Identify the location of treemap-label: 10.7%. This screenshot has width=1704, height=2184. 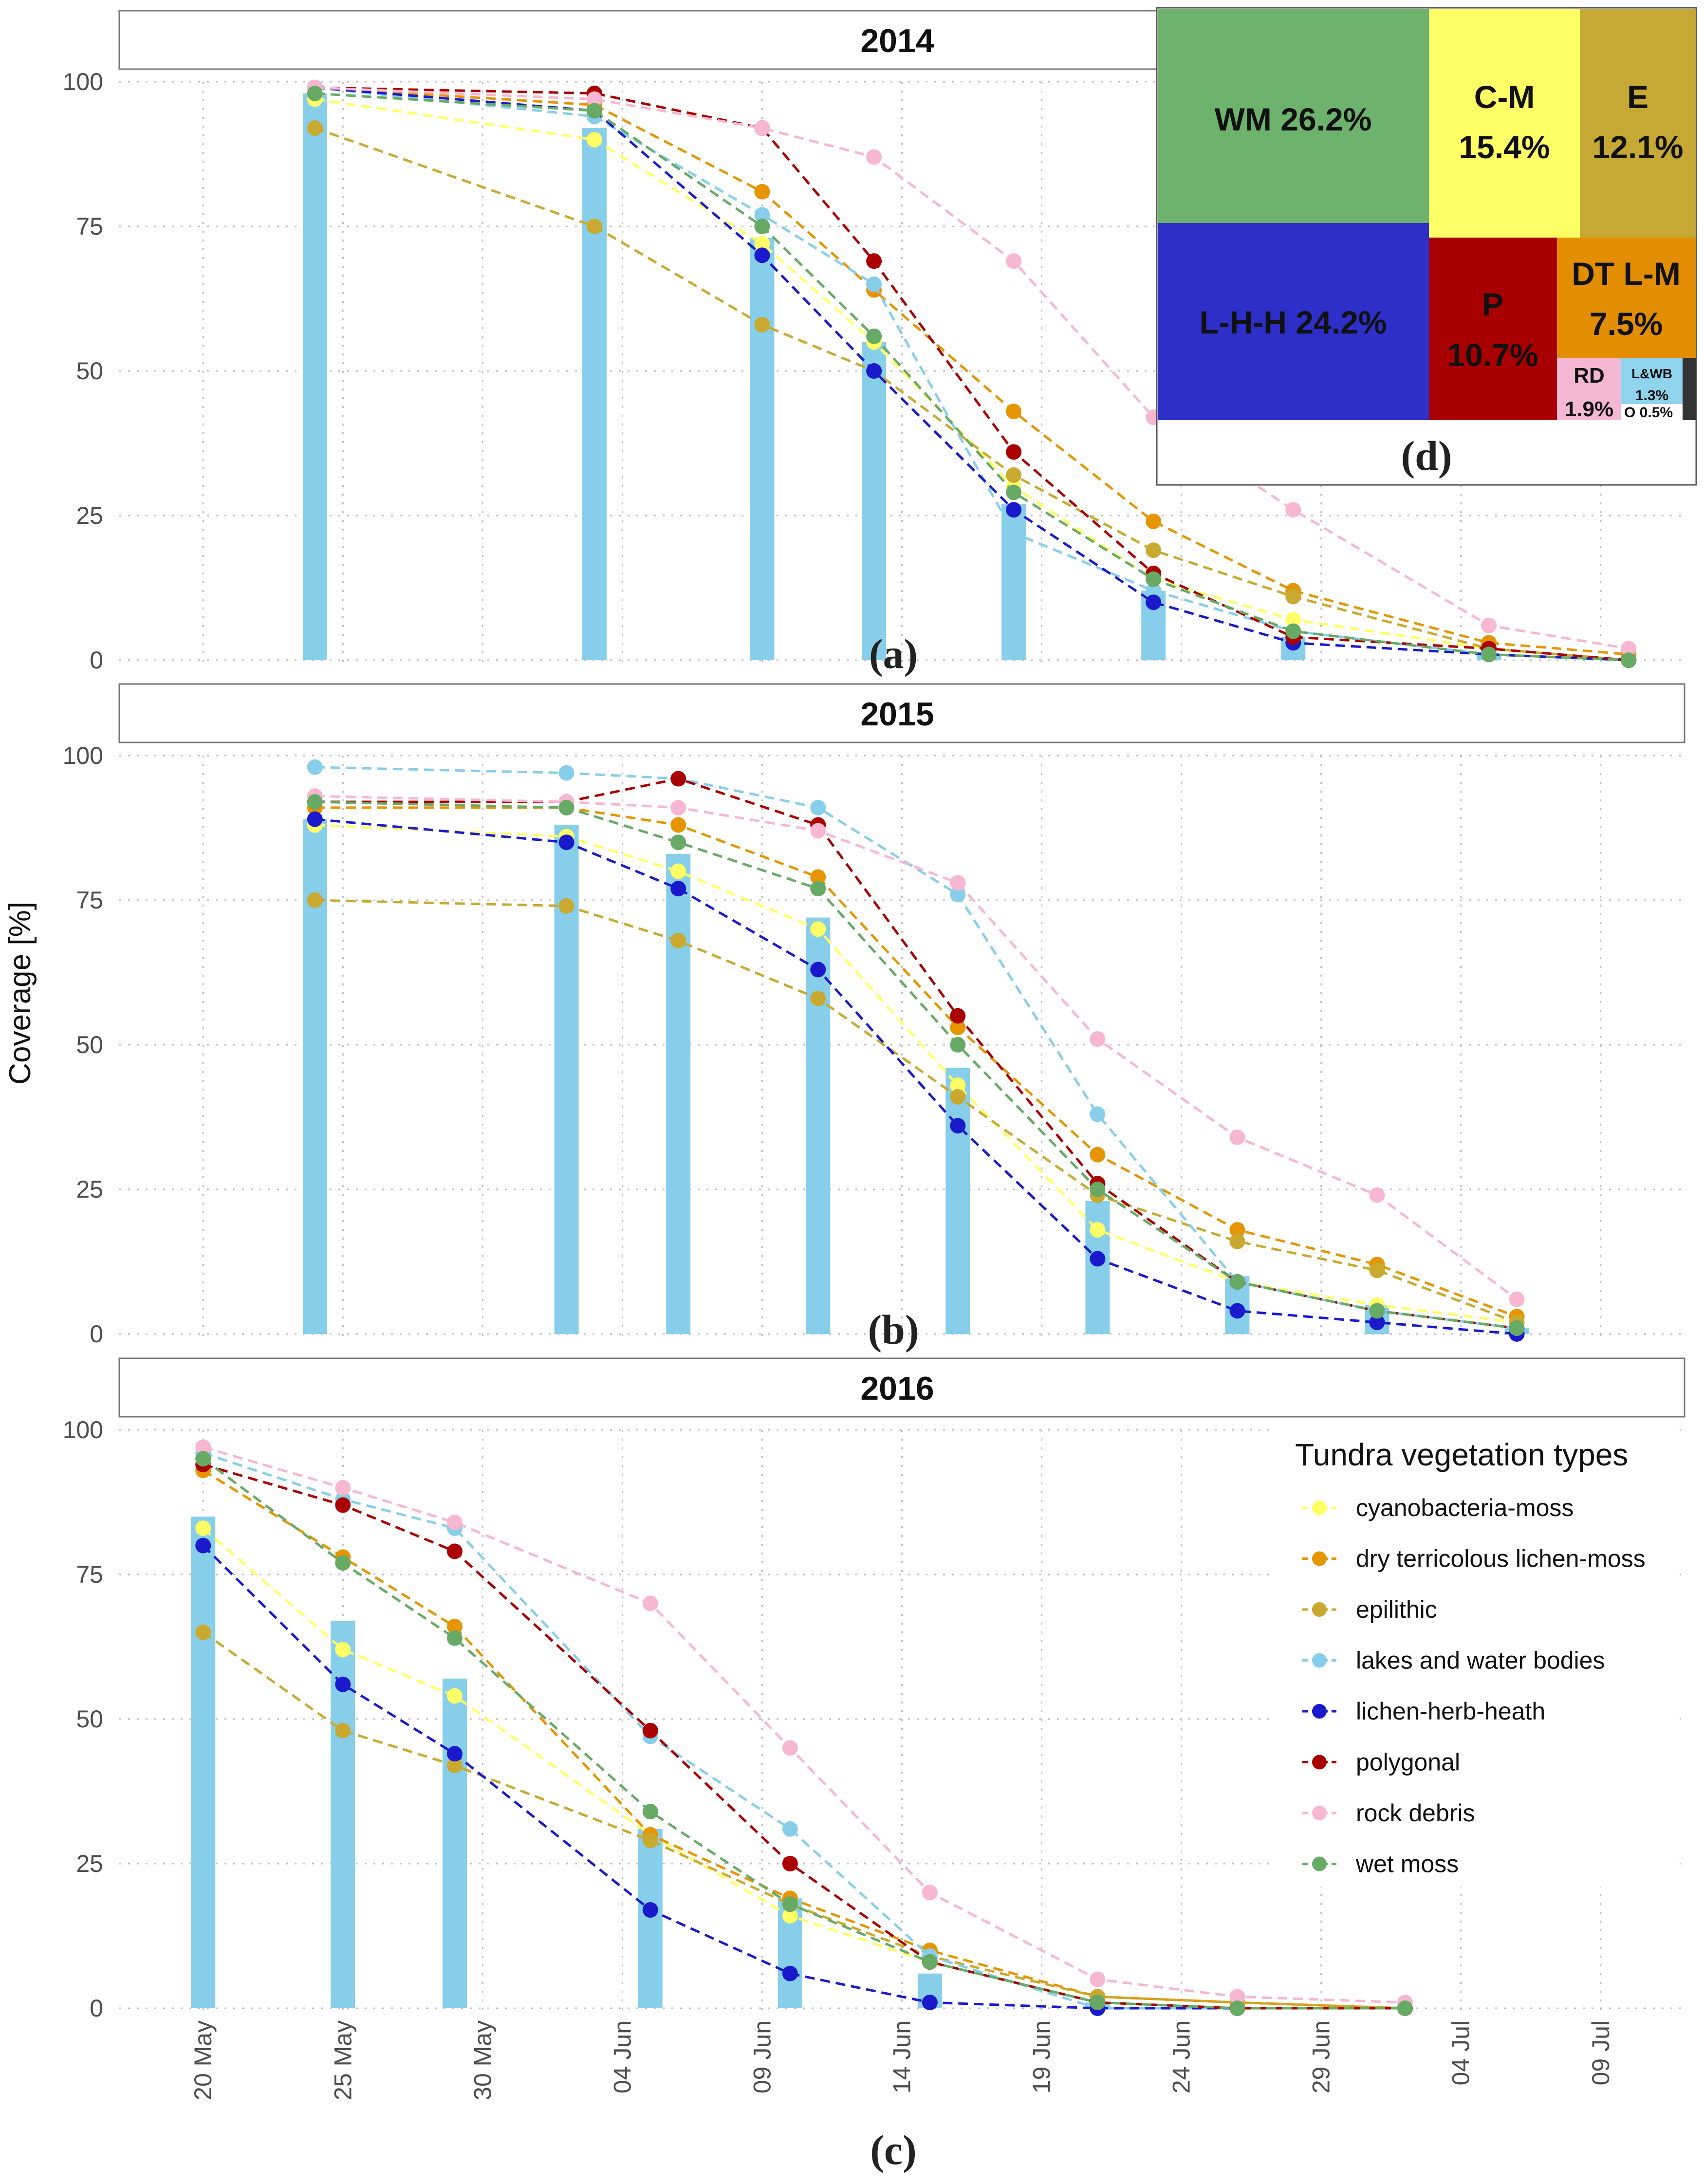
(1492, 355).